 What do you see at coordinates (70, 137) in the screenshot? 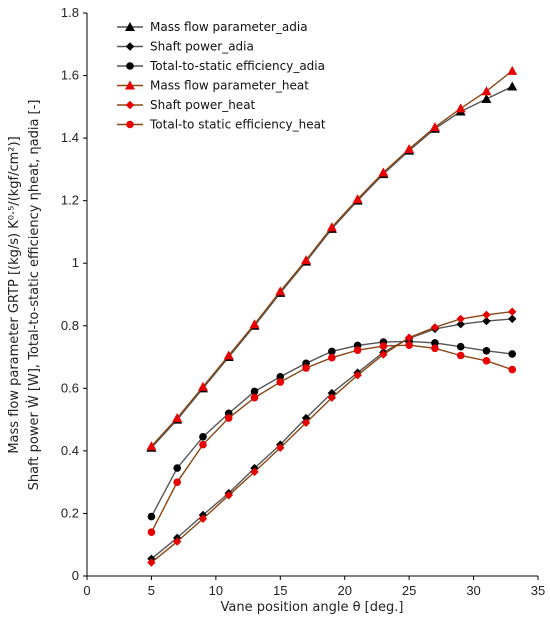
I see `y-tick-label: 1.4` at bounding box center [70, 137].